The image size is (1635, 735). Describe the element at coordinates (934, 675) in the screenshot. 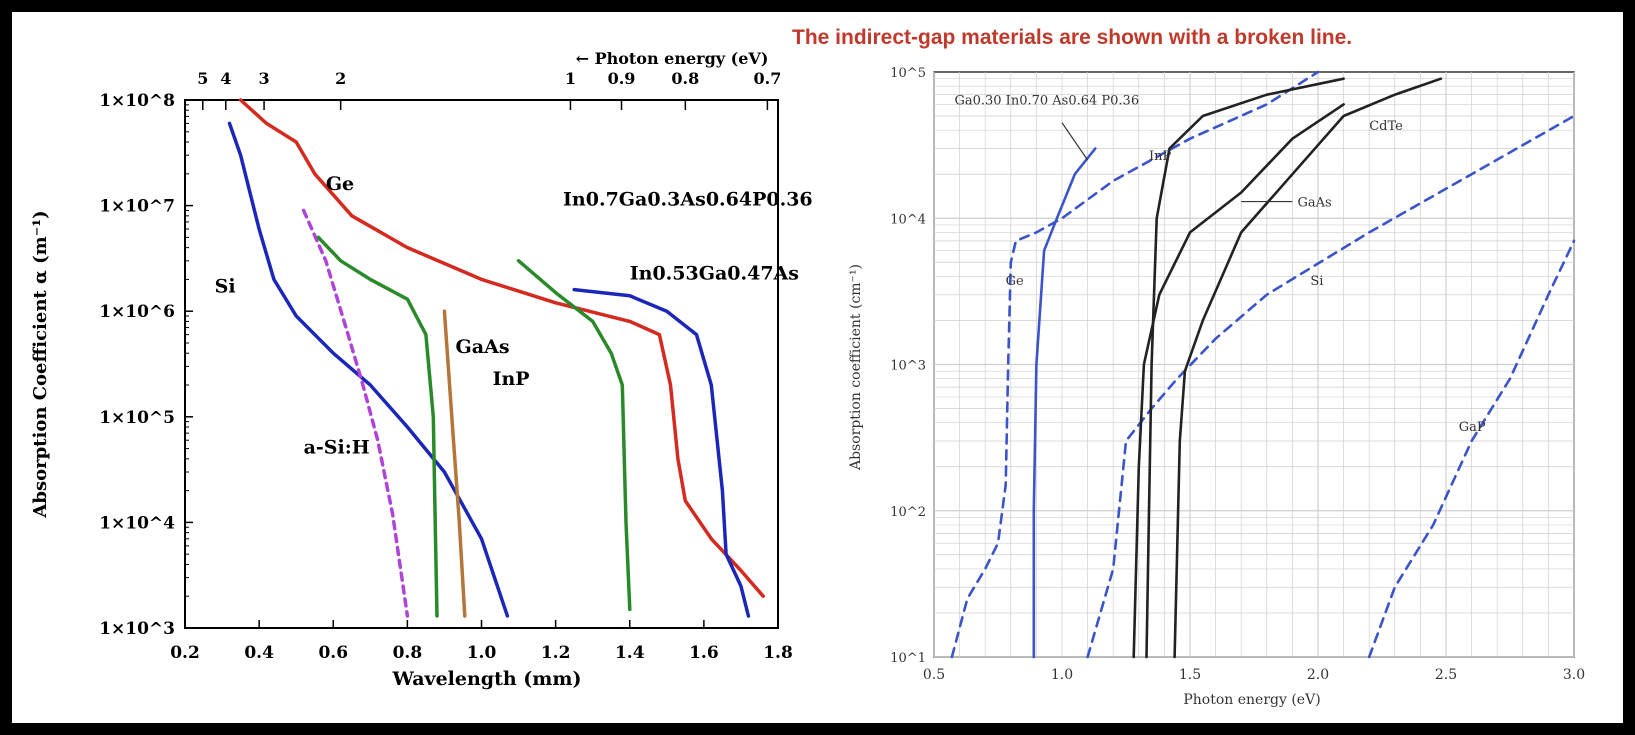

I see `right-x-tick-label: 0.5` at that location.